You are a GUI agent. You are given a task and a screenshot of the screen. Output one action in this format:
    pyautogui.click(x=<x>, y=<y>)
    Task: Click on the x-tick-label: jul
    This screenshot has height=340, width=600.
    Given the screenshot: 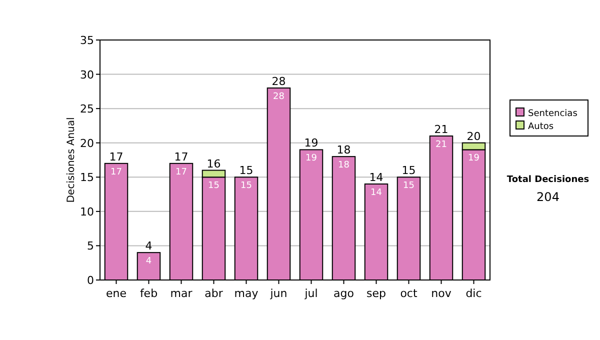 What is the action you would take?
    pyautogui.click(x=311, y=293)
    